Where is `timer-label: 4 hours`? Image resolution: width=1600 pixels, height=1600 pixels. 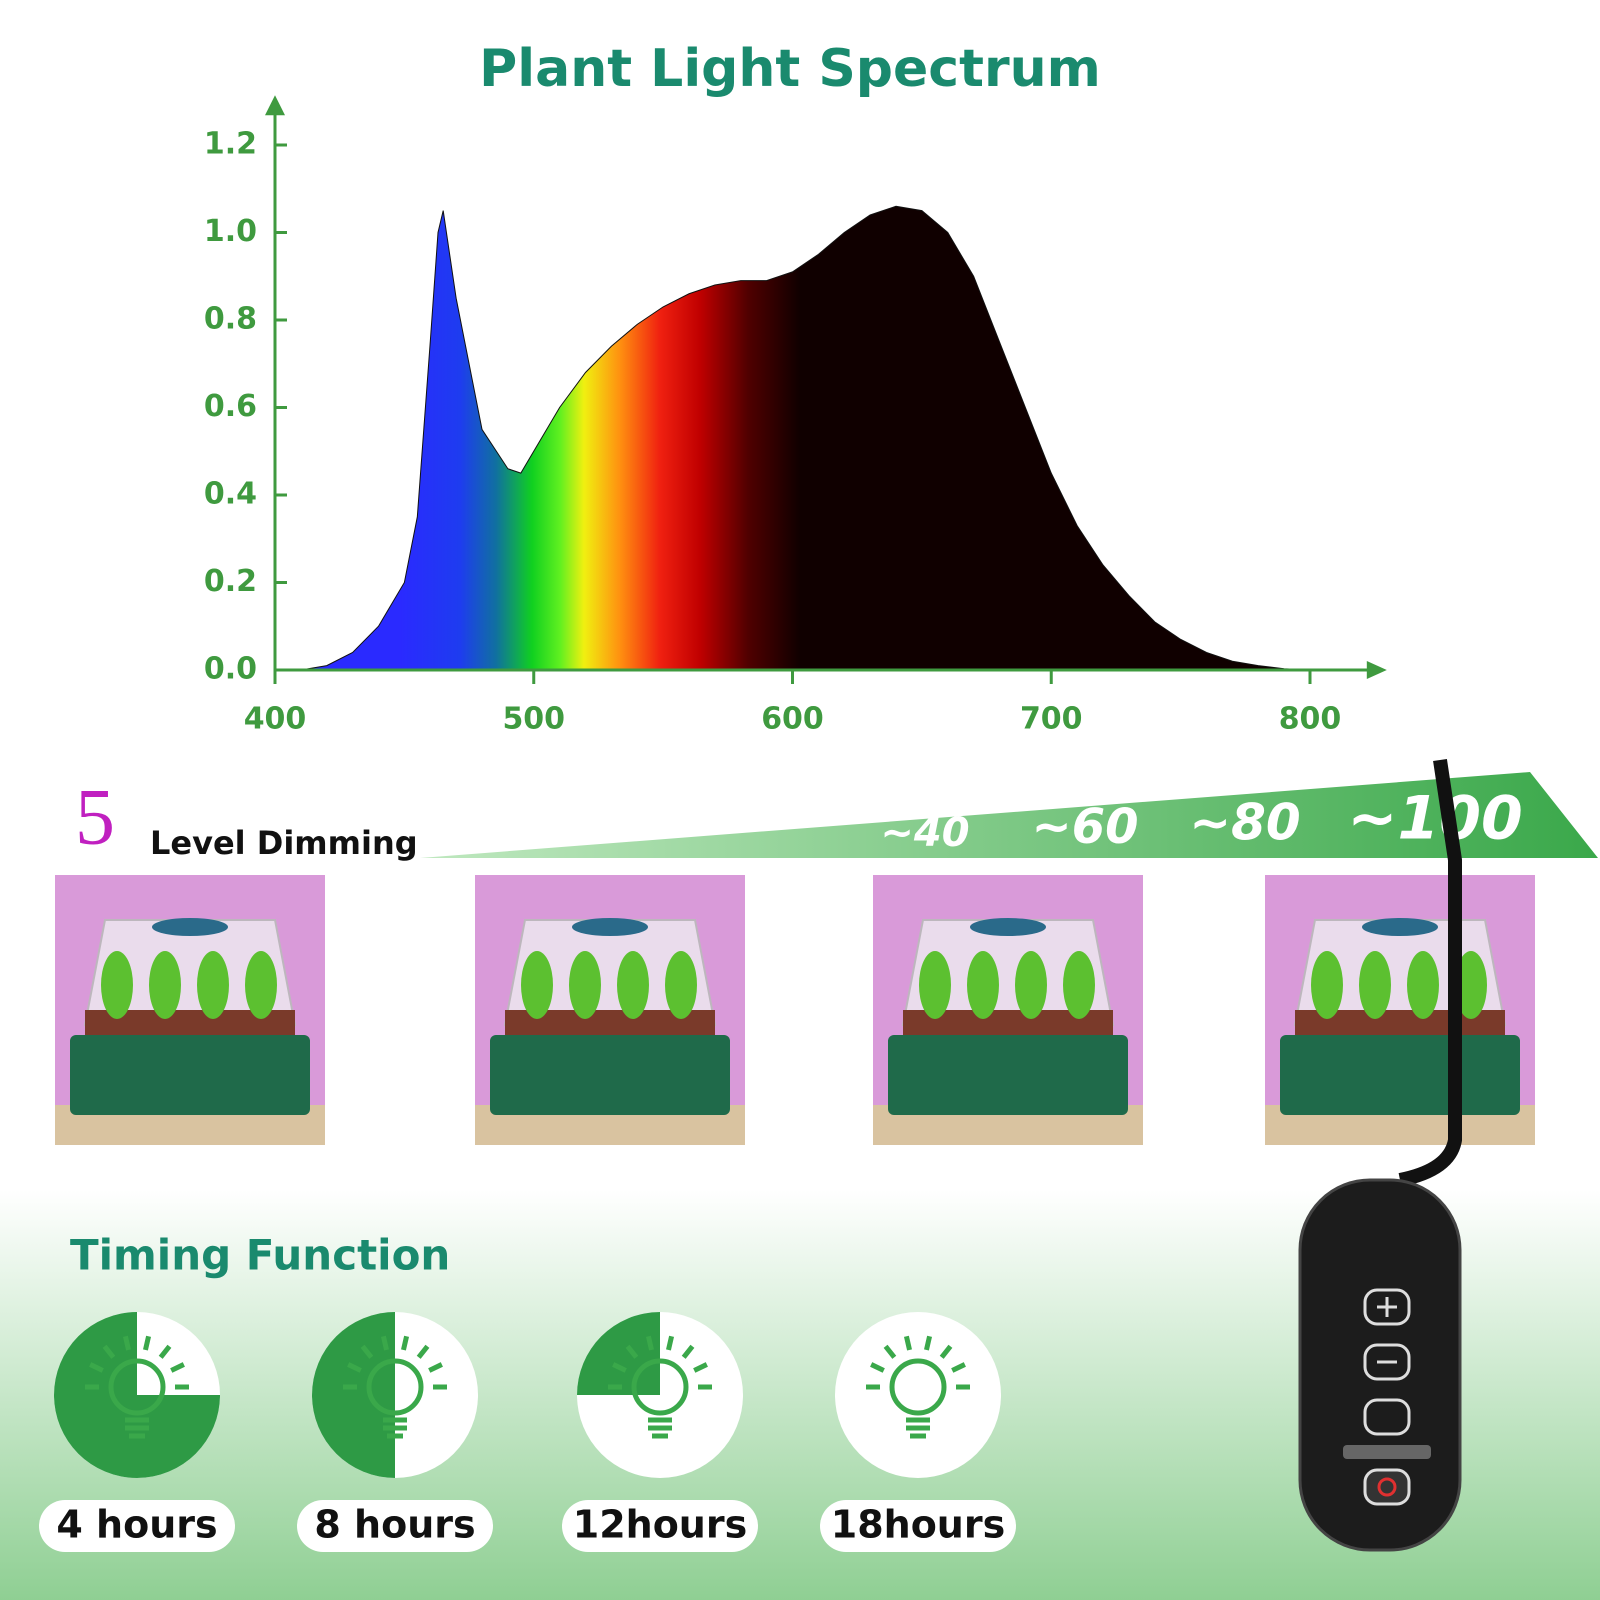
timer-label: 4 hours is located at coordinates (136, 1525).